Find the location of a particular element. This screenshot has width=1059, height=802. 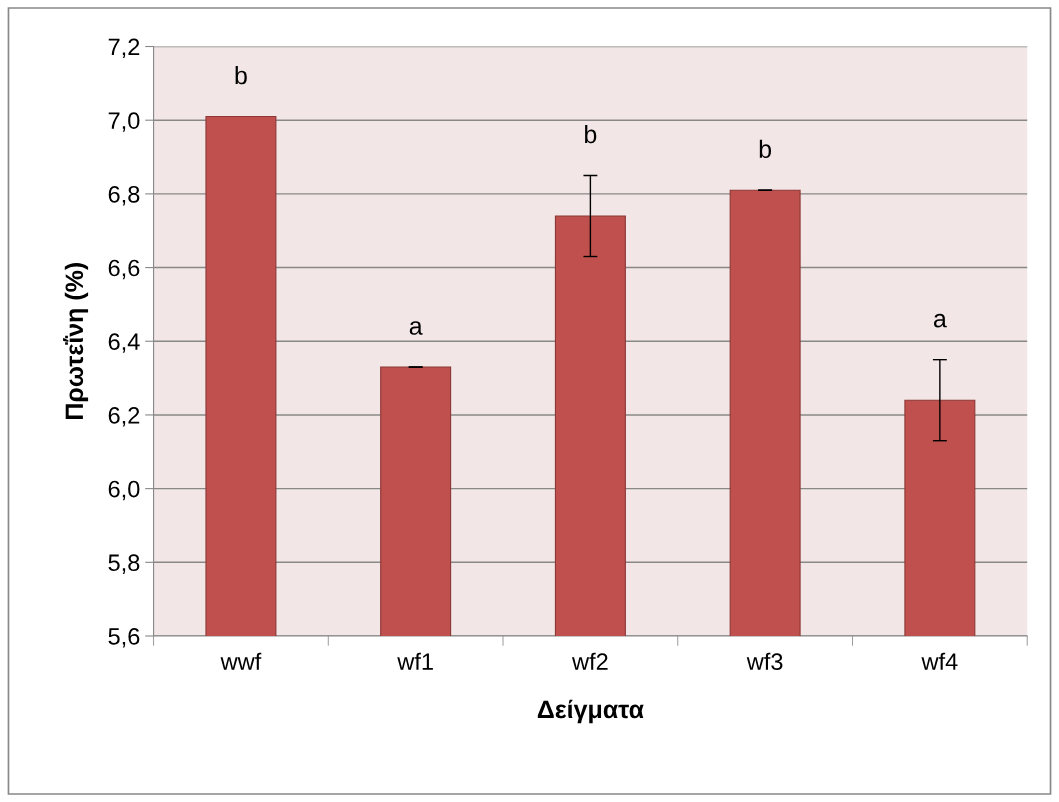

y-tick-label: 5,6 is located at coordinates (124, 638).